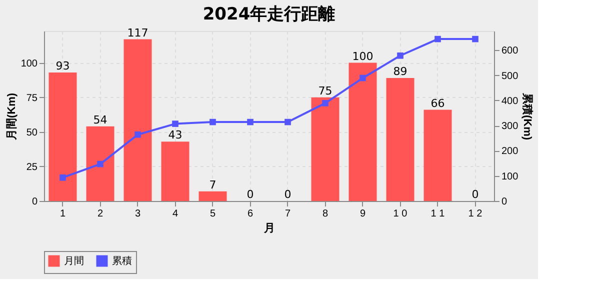  Describe the element at coordinates (363, 214) in the screenshot. I see `x-tick-label: 9` at that location.